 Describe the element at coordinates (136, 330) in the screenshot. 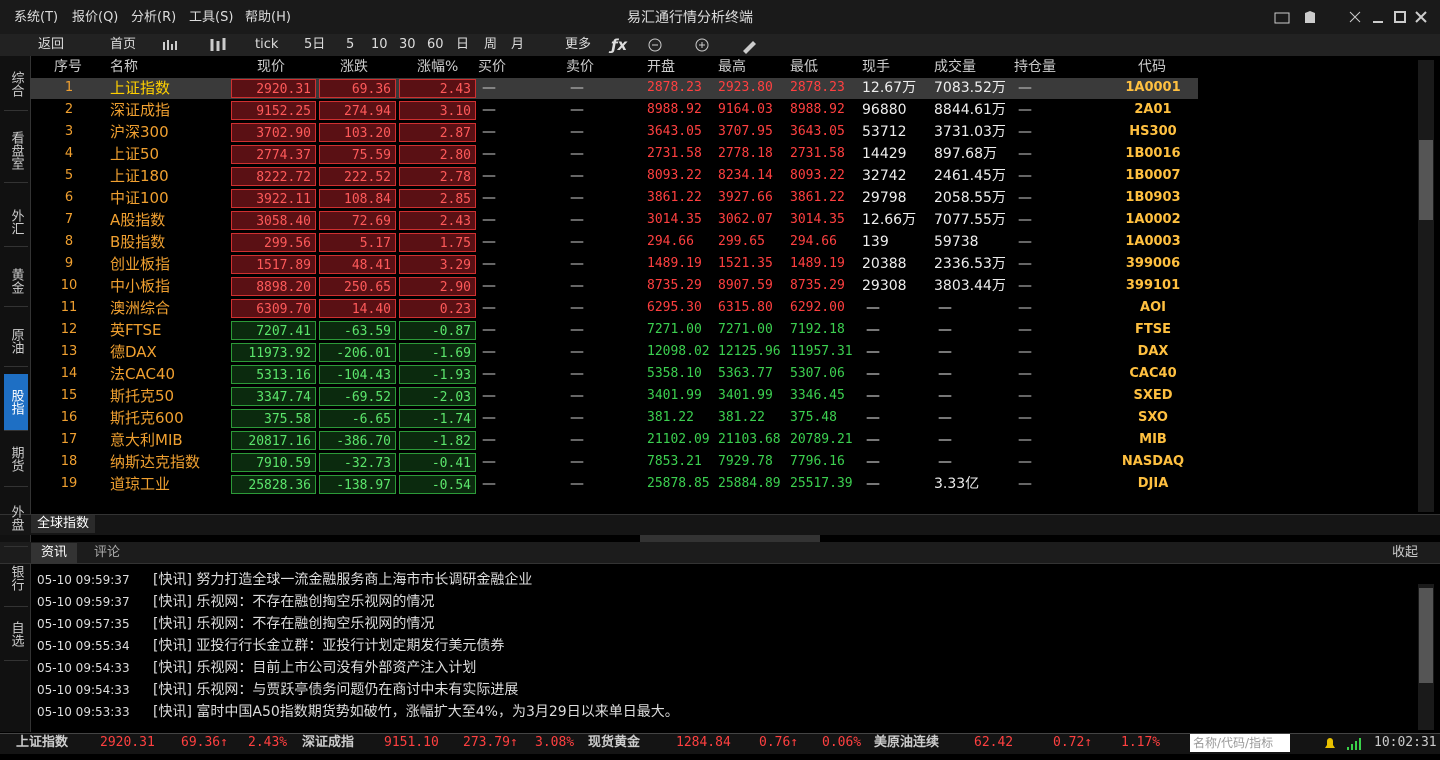

I see `row-name: 英FTSE` at that location.